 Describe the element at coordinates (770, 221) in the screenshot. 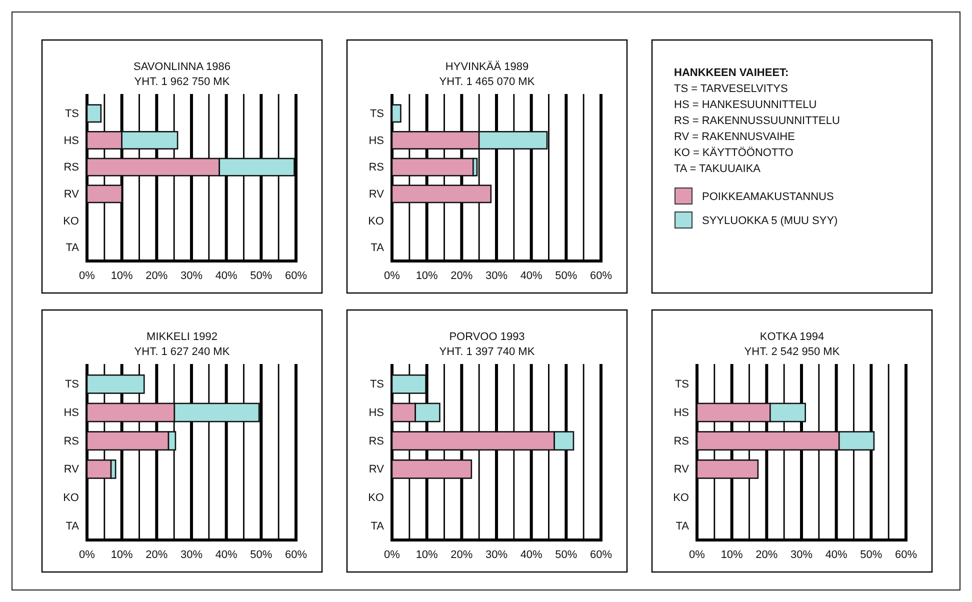

I see `legend-label: SYYLUOKKA 5 (MUU SYY)` at that location.